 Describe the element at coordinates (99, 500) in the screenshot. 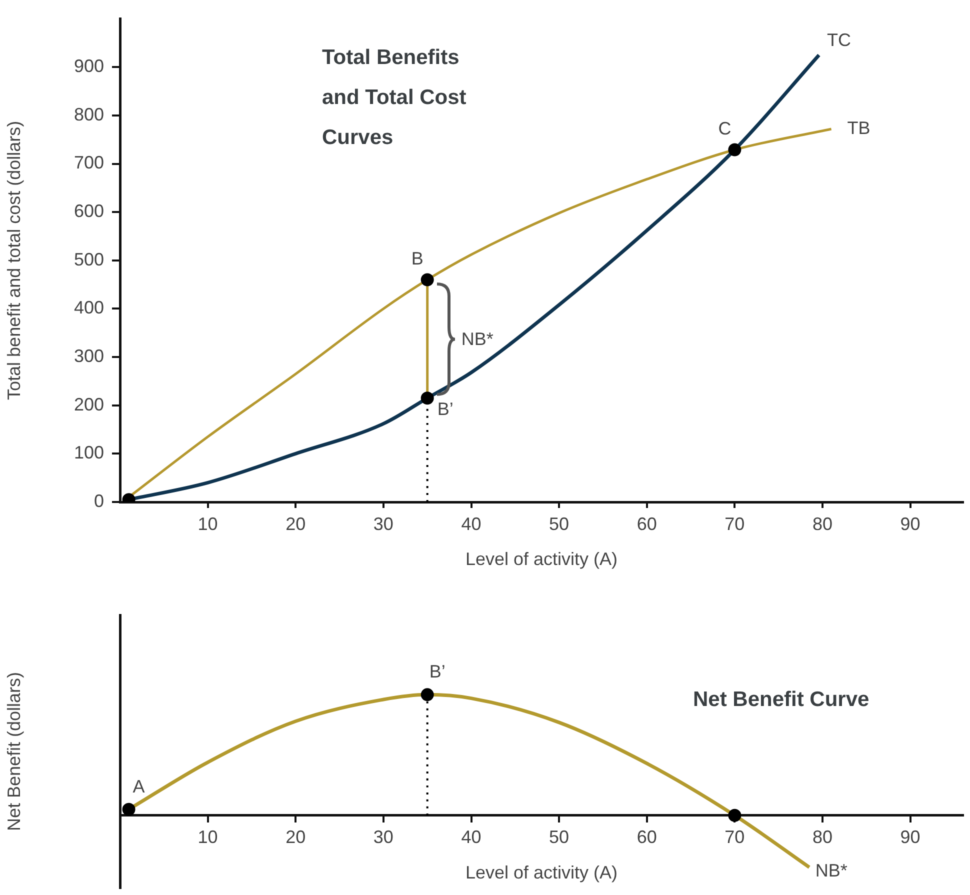

I see `y-tick-label: 0` at that location.